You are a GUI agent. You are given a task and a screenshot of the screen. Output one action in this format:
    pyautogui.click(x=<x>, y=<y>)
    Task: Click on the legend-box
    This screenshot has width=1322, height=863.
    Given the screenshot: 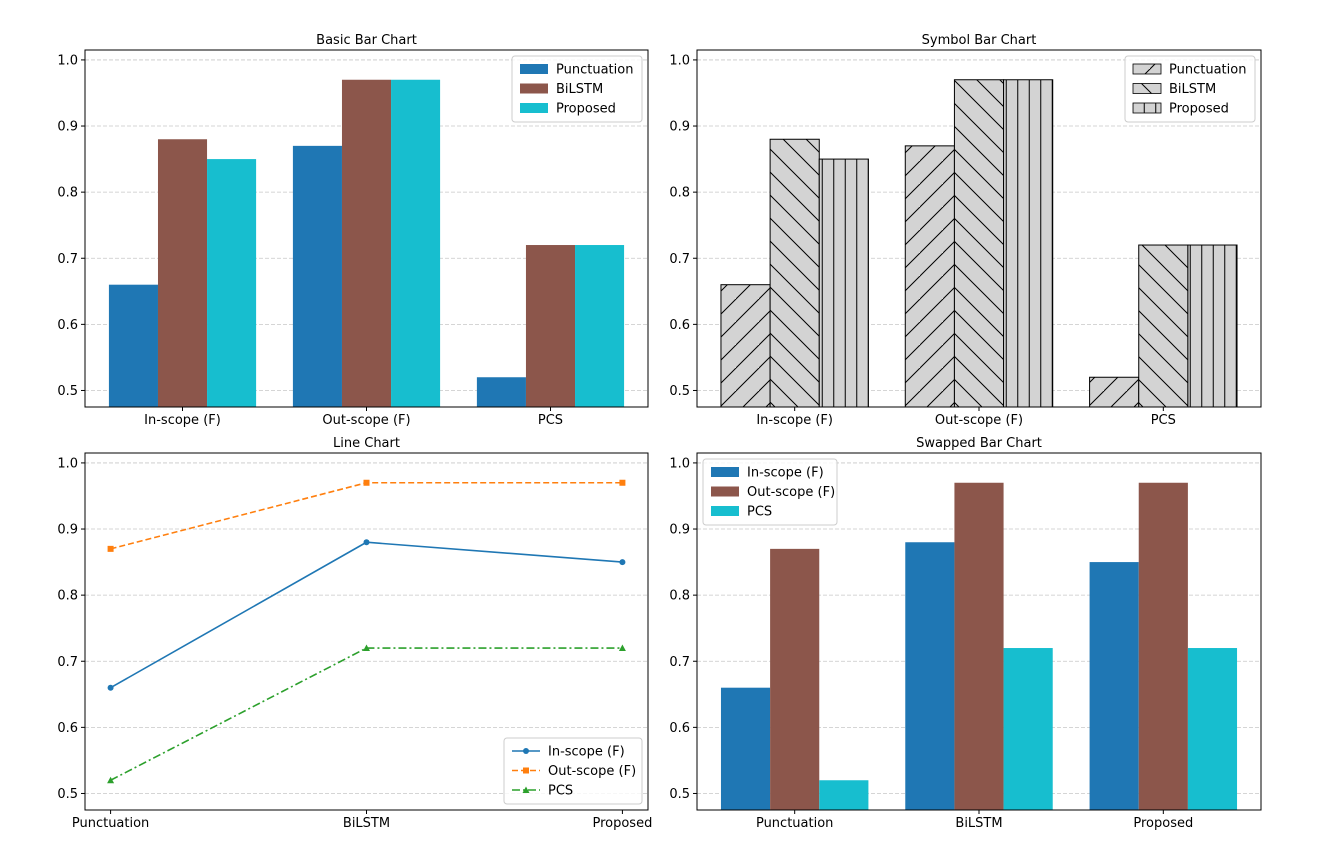 What is the action you would take?
    pyautogui.click(x=573, y=771)
    